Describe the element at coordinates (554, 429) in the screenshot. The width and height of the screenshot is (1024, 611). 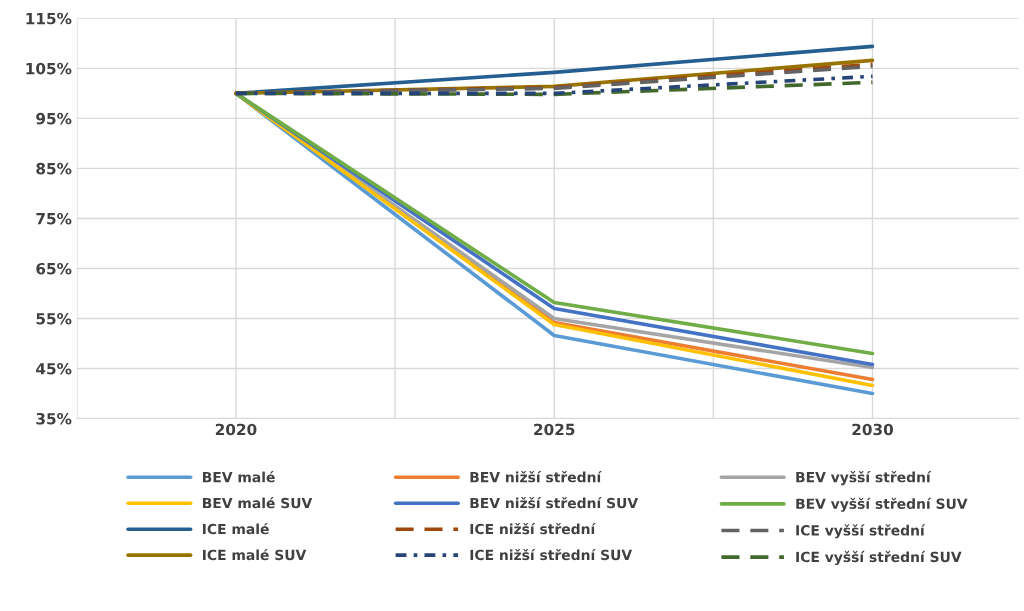
I see `x-tick-label: 2025` at that location.